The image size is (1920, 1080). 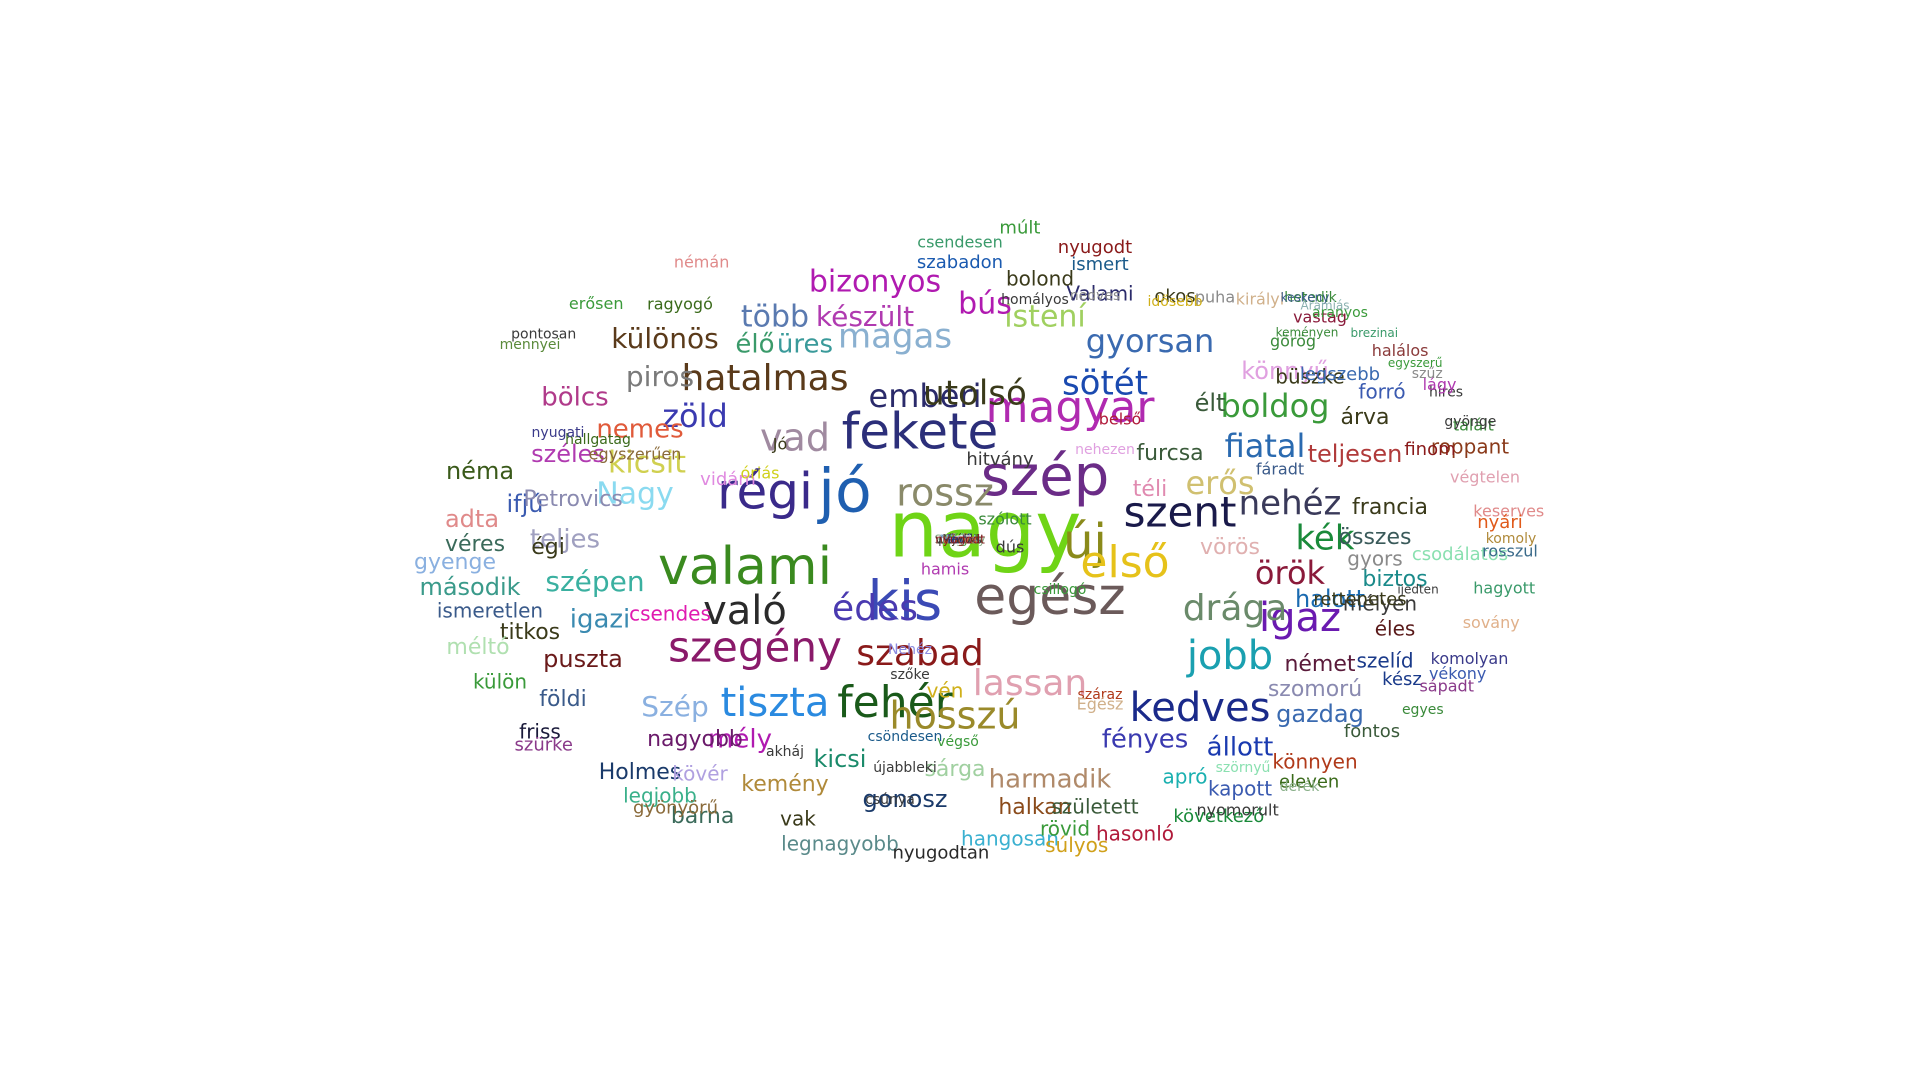 What do you see at coordinates (905, 799) in the screenshot?
I see `cloud-word: gonosz` at bounding box center [905, 799].